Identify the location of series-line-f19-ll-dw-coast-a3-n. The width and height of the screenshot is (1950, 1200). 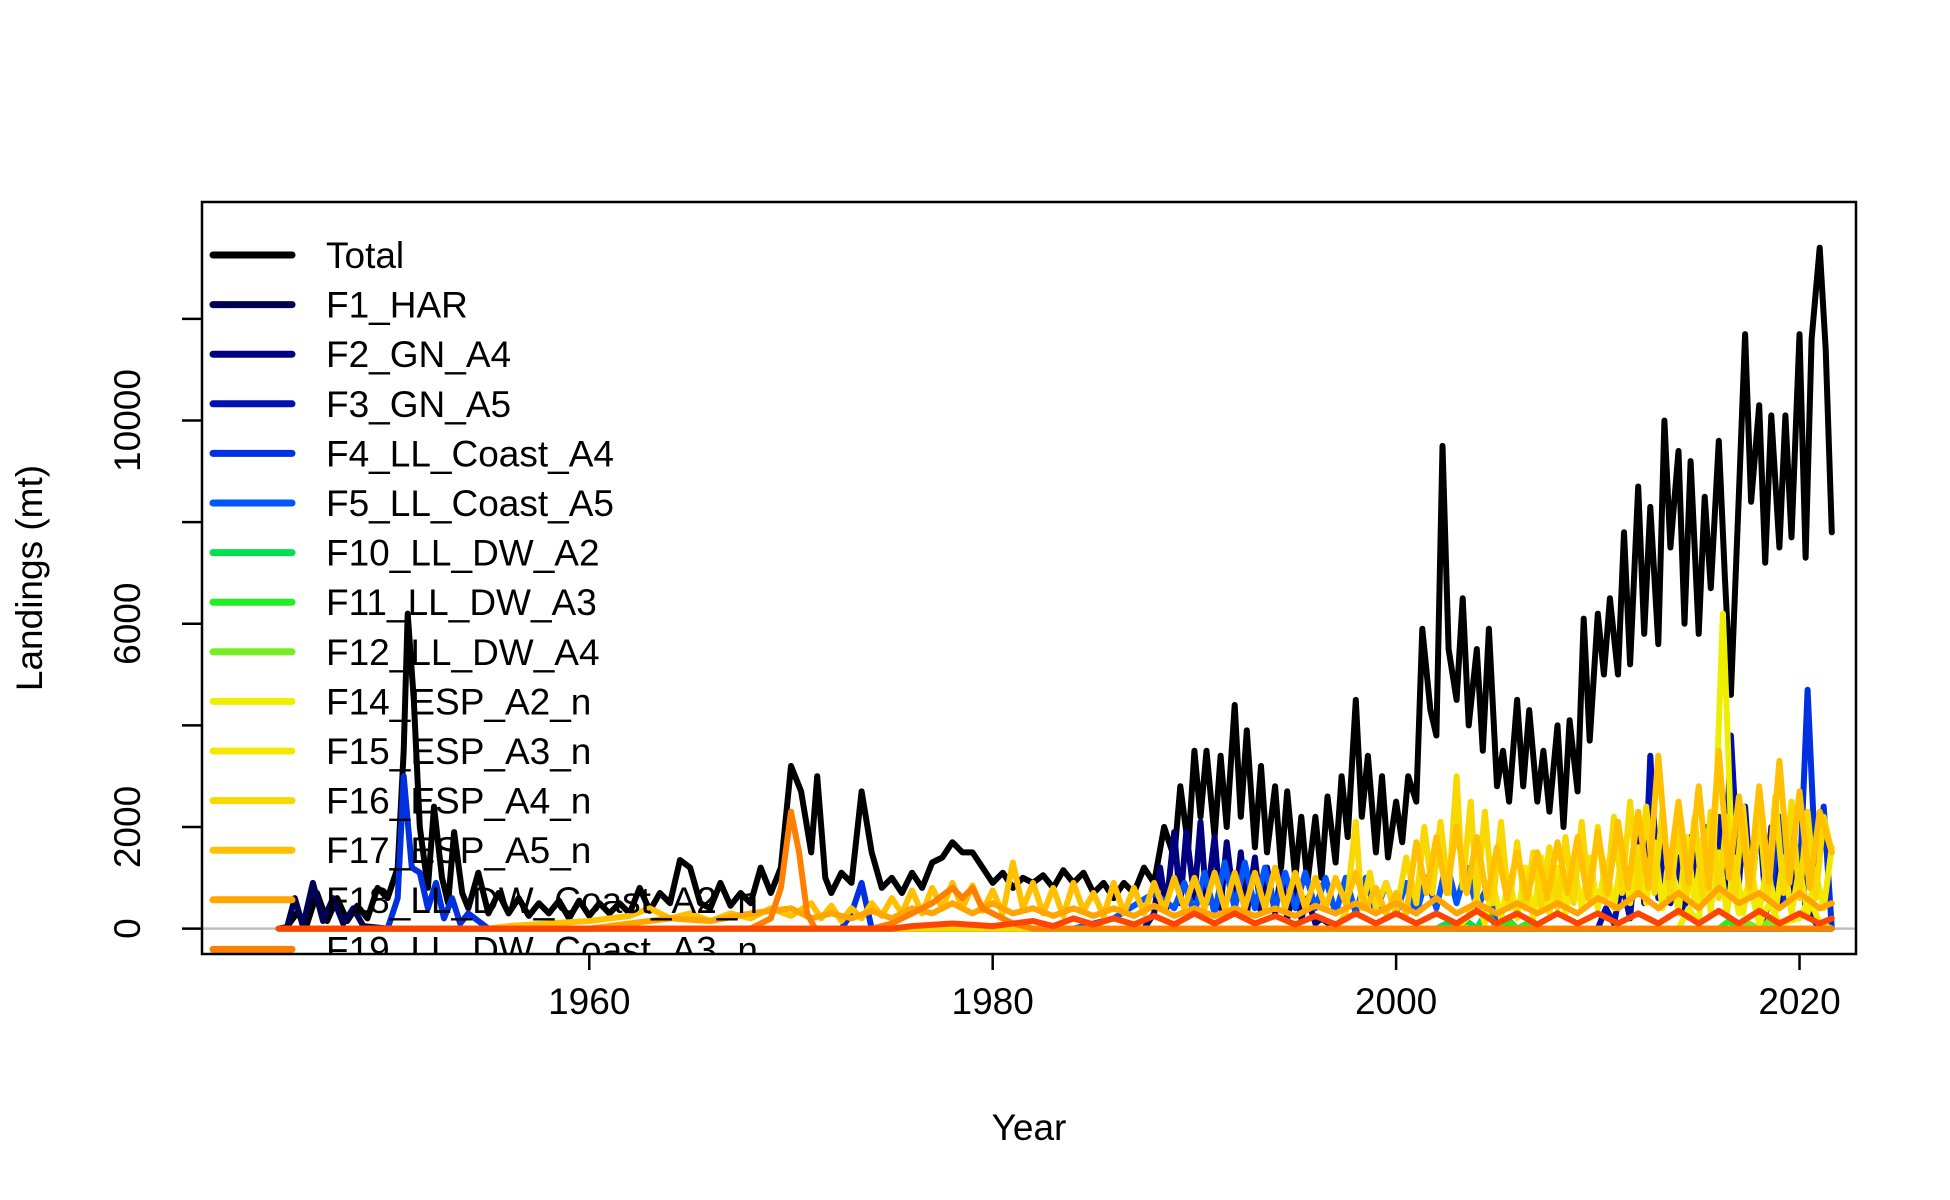
(1055, 870).